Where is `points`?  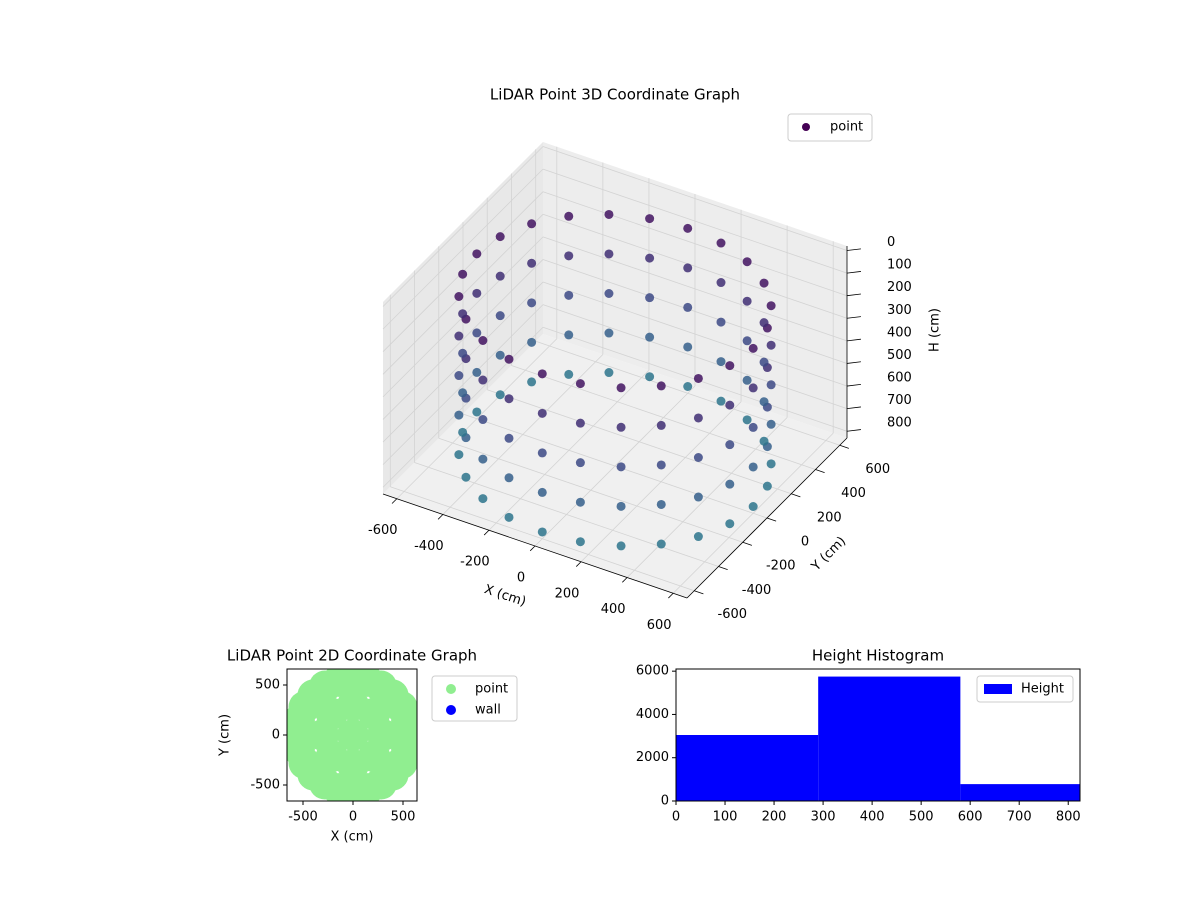
points is located at coordinates (352, 735).